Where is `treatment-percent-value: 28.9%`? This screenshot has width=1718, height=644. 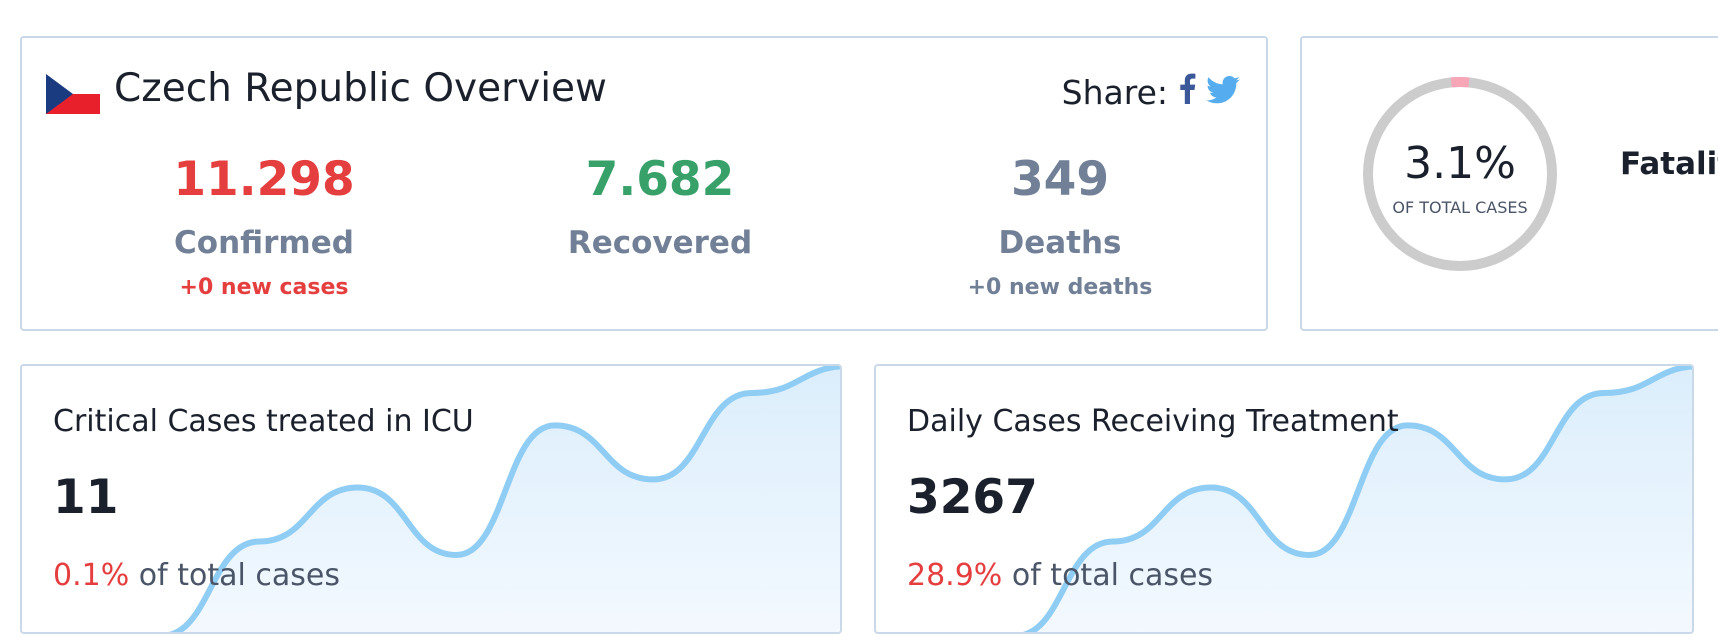
treatment-percent-value: 28.9% is located at coordinates (955, 575).